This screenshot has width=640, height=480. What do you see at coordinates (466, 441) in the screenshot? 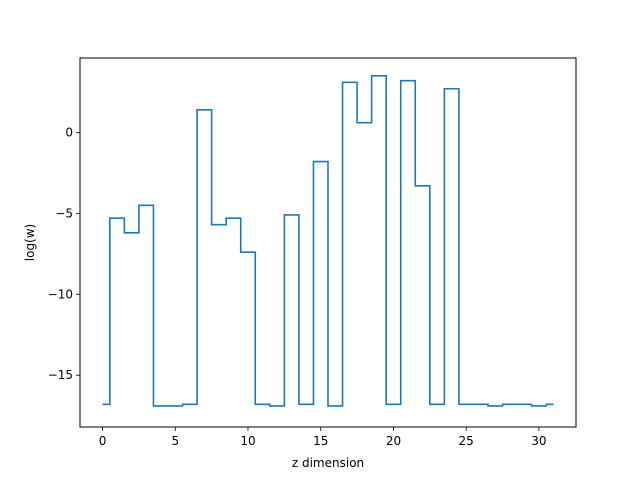
I see `x-tick-label: 25` at bounding box center [466, 441].